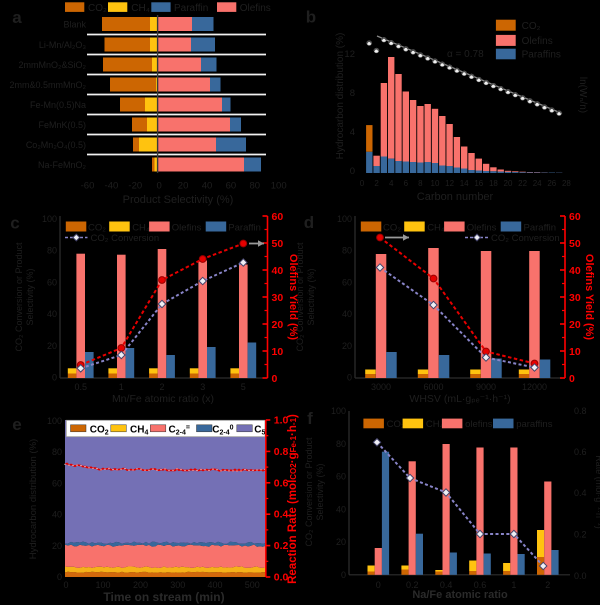  I want to click on svg-text: 1.0, so click(281, 421).